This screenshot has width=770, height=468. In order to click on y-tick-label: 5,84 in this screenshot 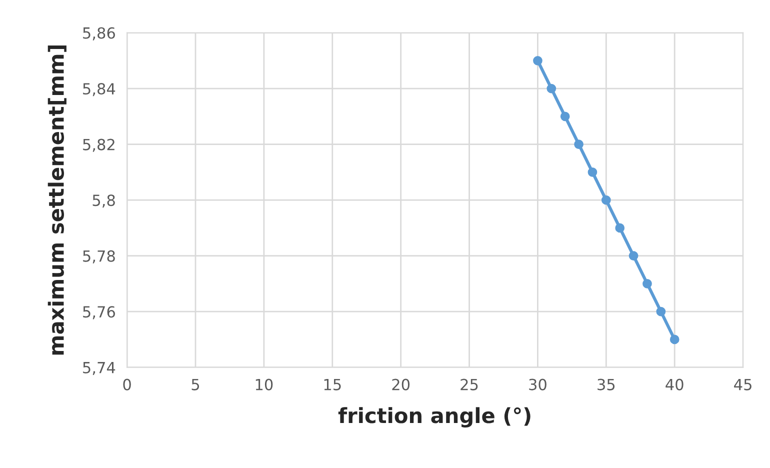, I will do `click(99, 89)`.